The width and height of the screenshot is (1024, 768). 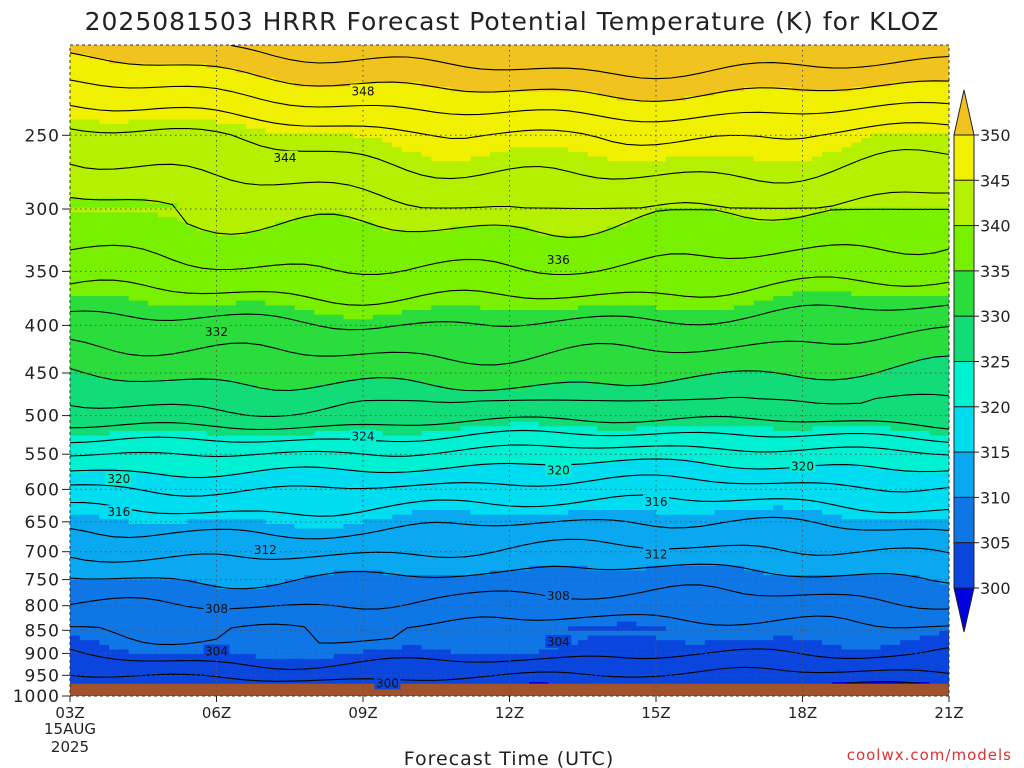 What do you see at coordinates (964, 610) in the screenshot?
I see `colorbar-arrow-bottom` at bounding box center [964, 610].